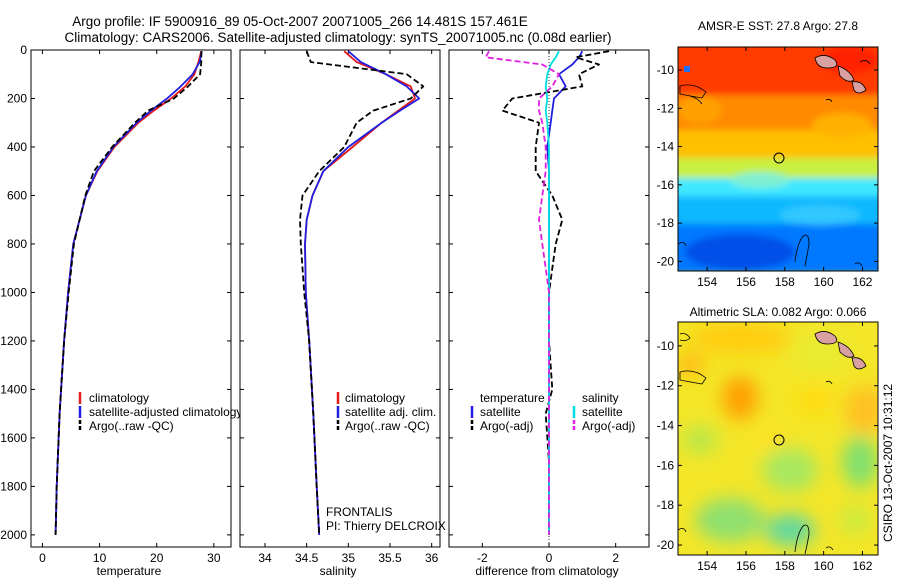  What do you see at coordinates (17, 244) in the screenshot?
I see `depth-tick-label: 800` at bounding box center [17, 244].